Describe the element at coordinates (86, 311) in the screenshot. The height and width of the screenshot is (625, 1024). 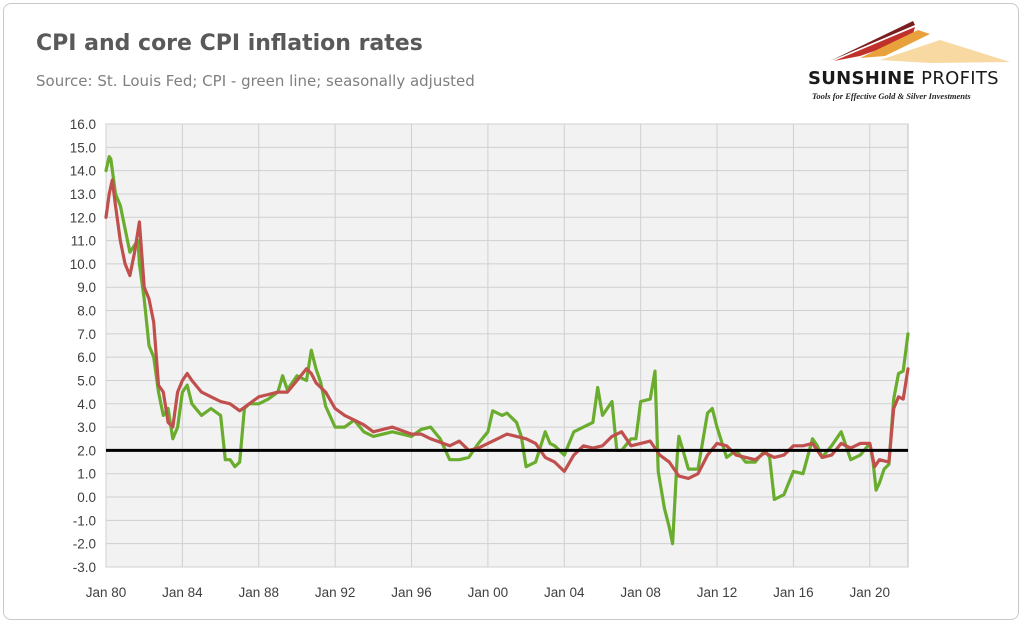
I see `y-tick-label: 8.0` at that location.